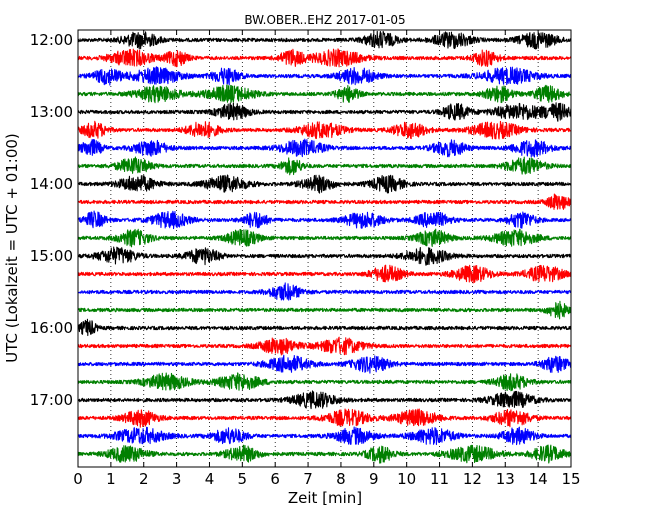 Image resolution: width=650 pixels, height=520 pixels. I want to click on y-tick-label: 12:00, so click(51, 40).